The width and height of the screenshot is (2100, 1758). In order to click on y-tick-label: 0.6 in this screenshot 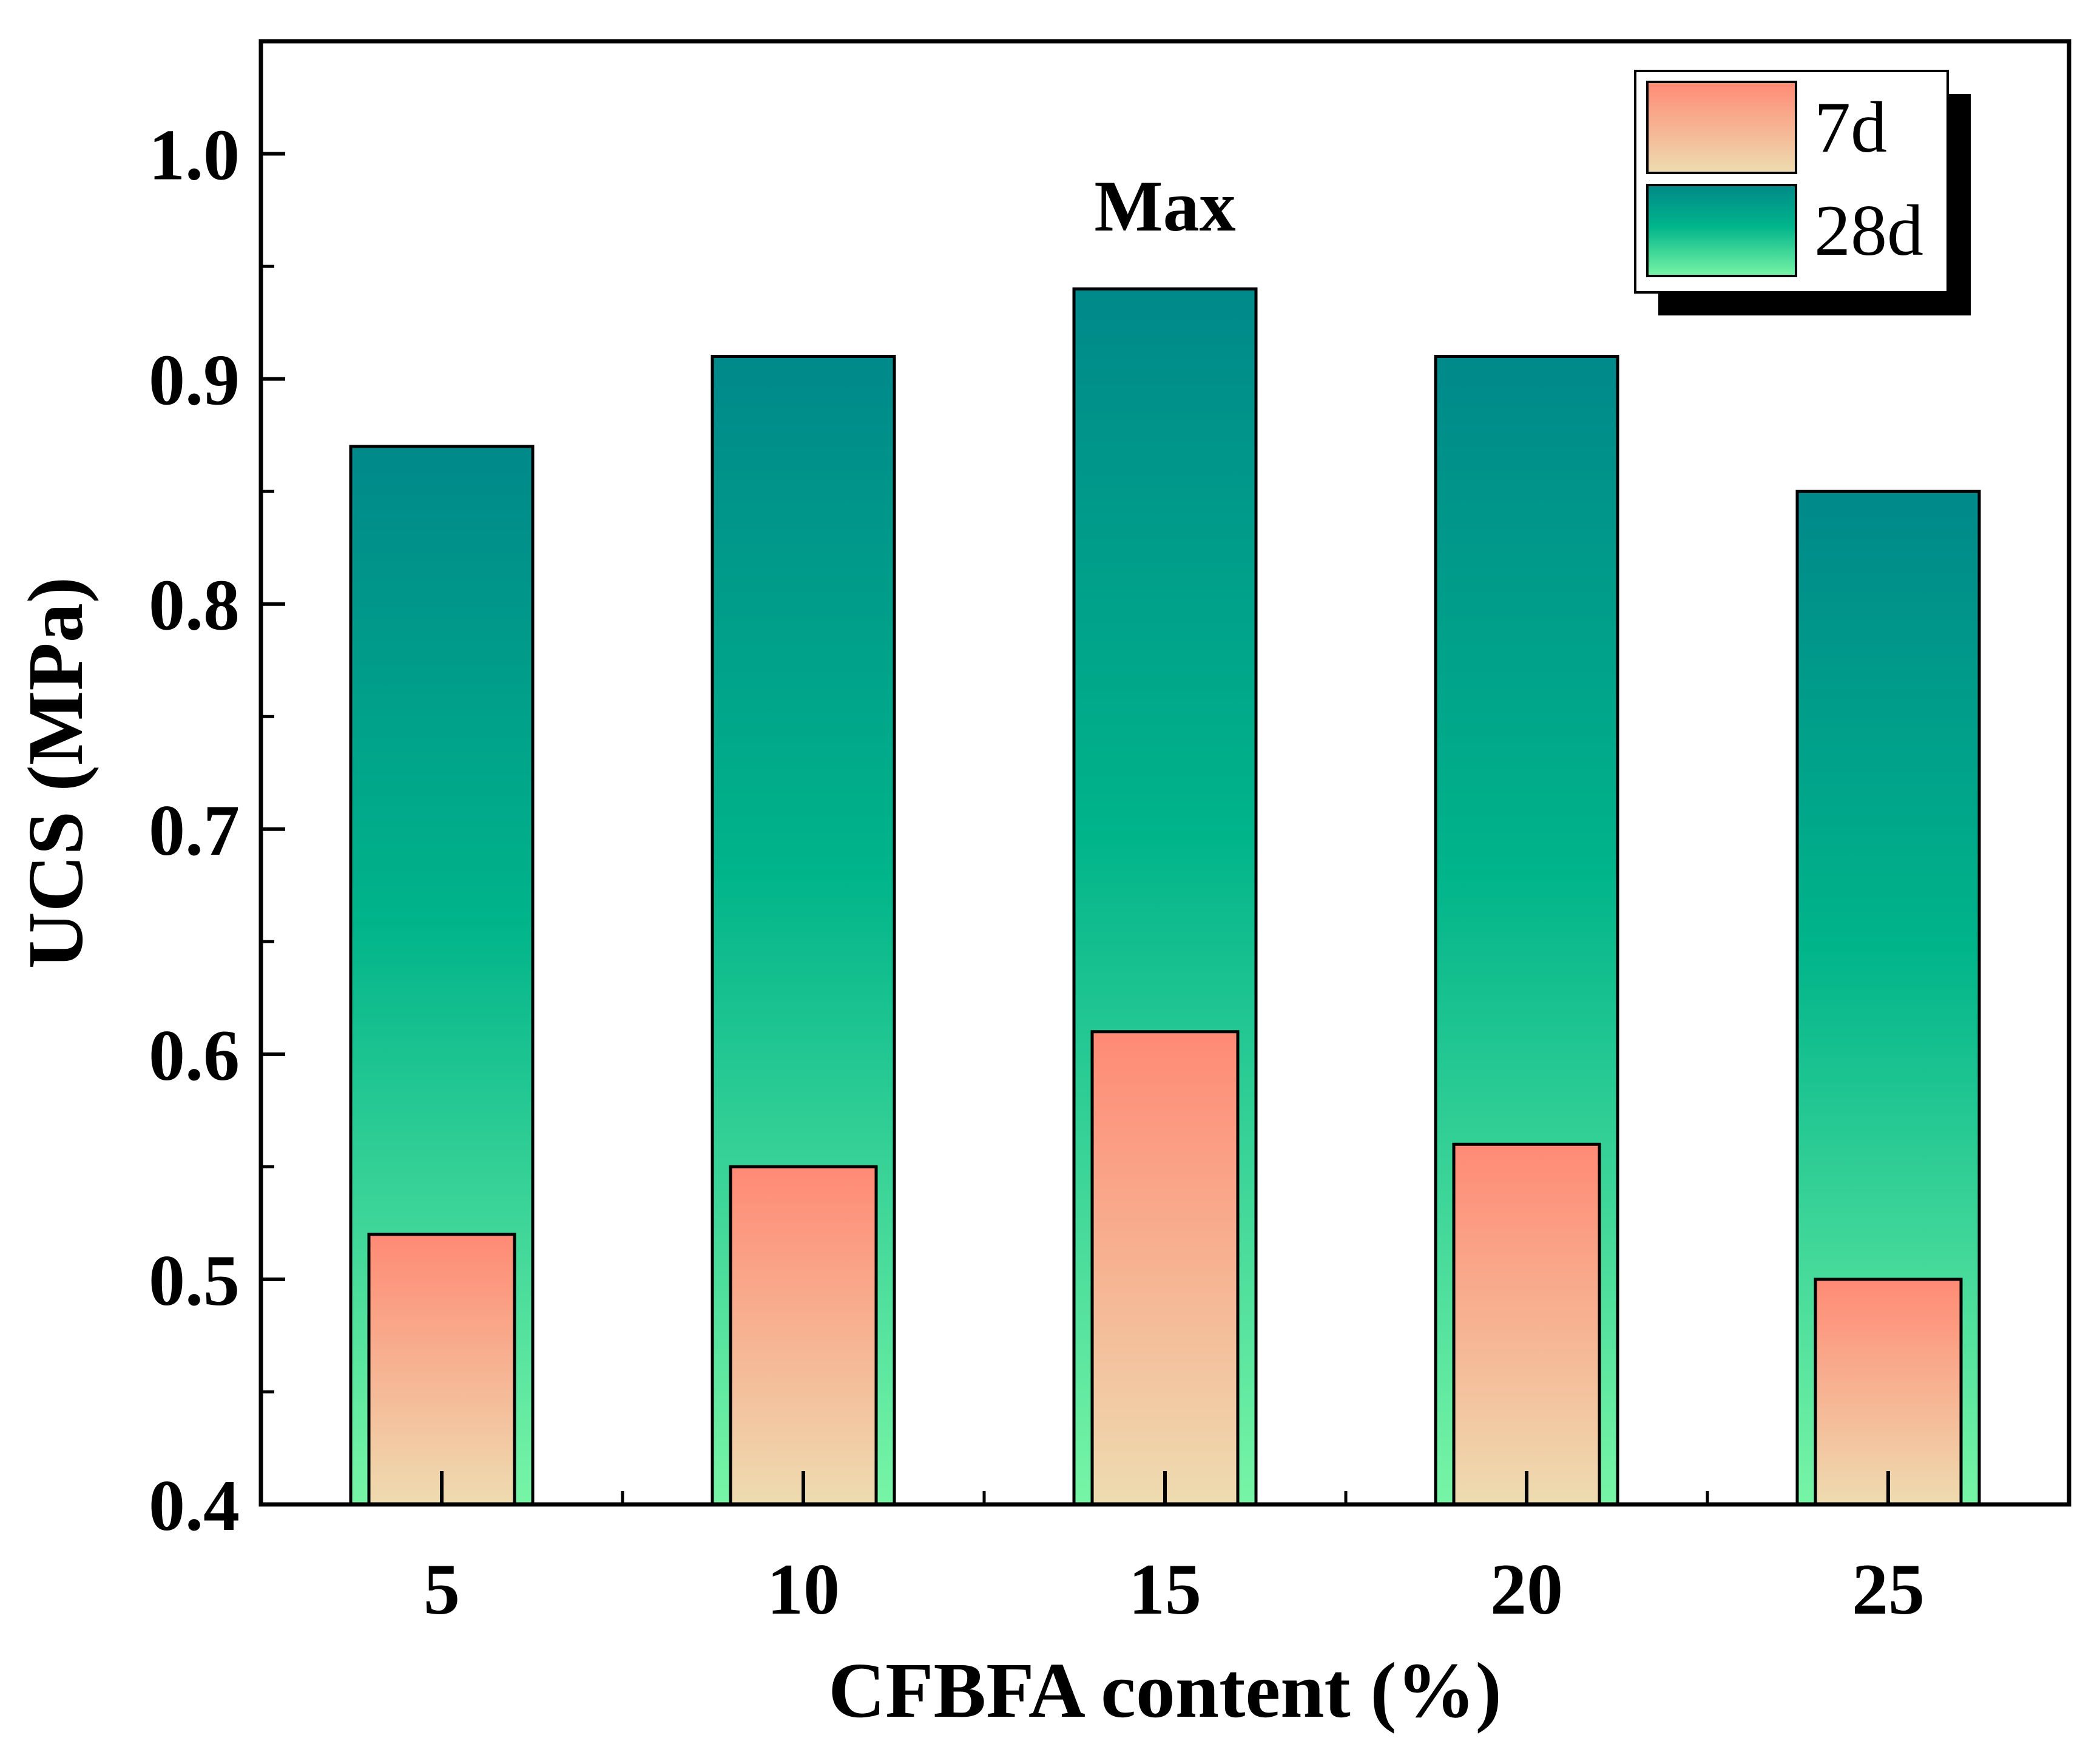, I will do `click(194, 1055)`.